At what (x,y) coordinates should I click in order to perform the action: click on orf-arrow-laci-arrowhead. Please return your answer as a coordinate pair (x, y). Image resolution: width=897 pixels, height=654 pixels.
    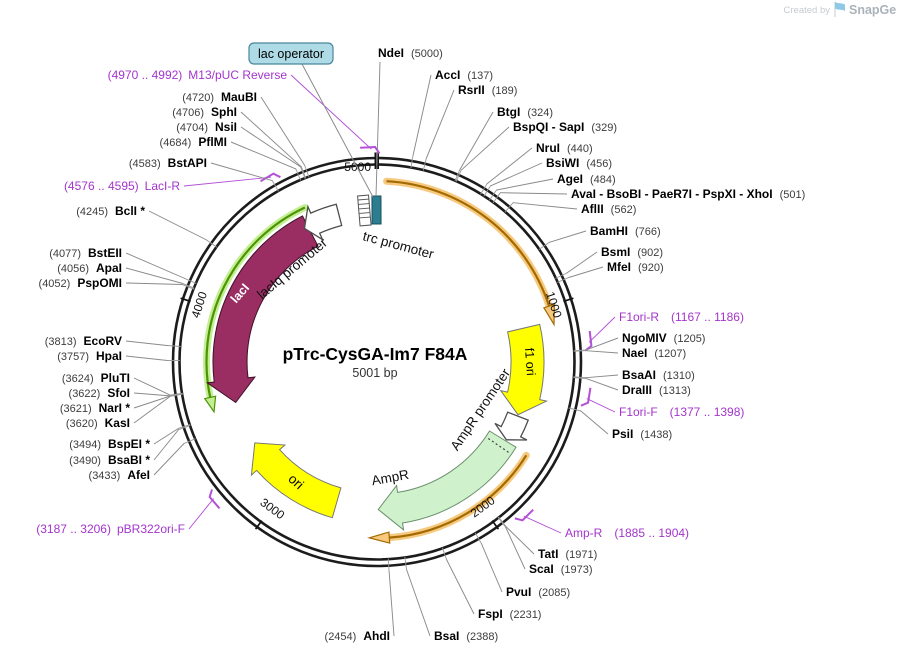
    Looking at the image, I should click on (210, 404).